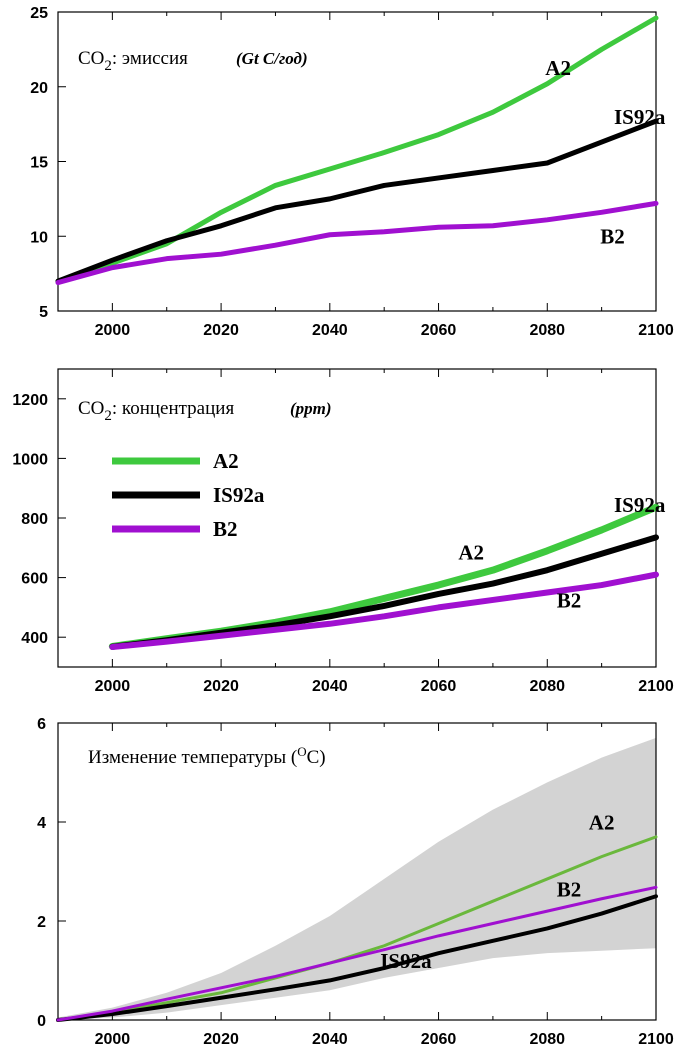  Describe the element at coordinates (43, 312) in the screenshot. I see `y-tick-label: 5` at that location.